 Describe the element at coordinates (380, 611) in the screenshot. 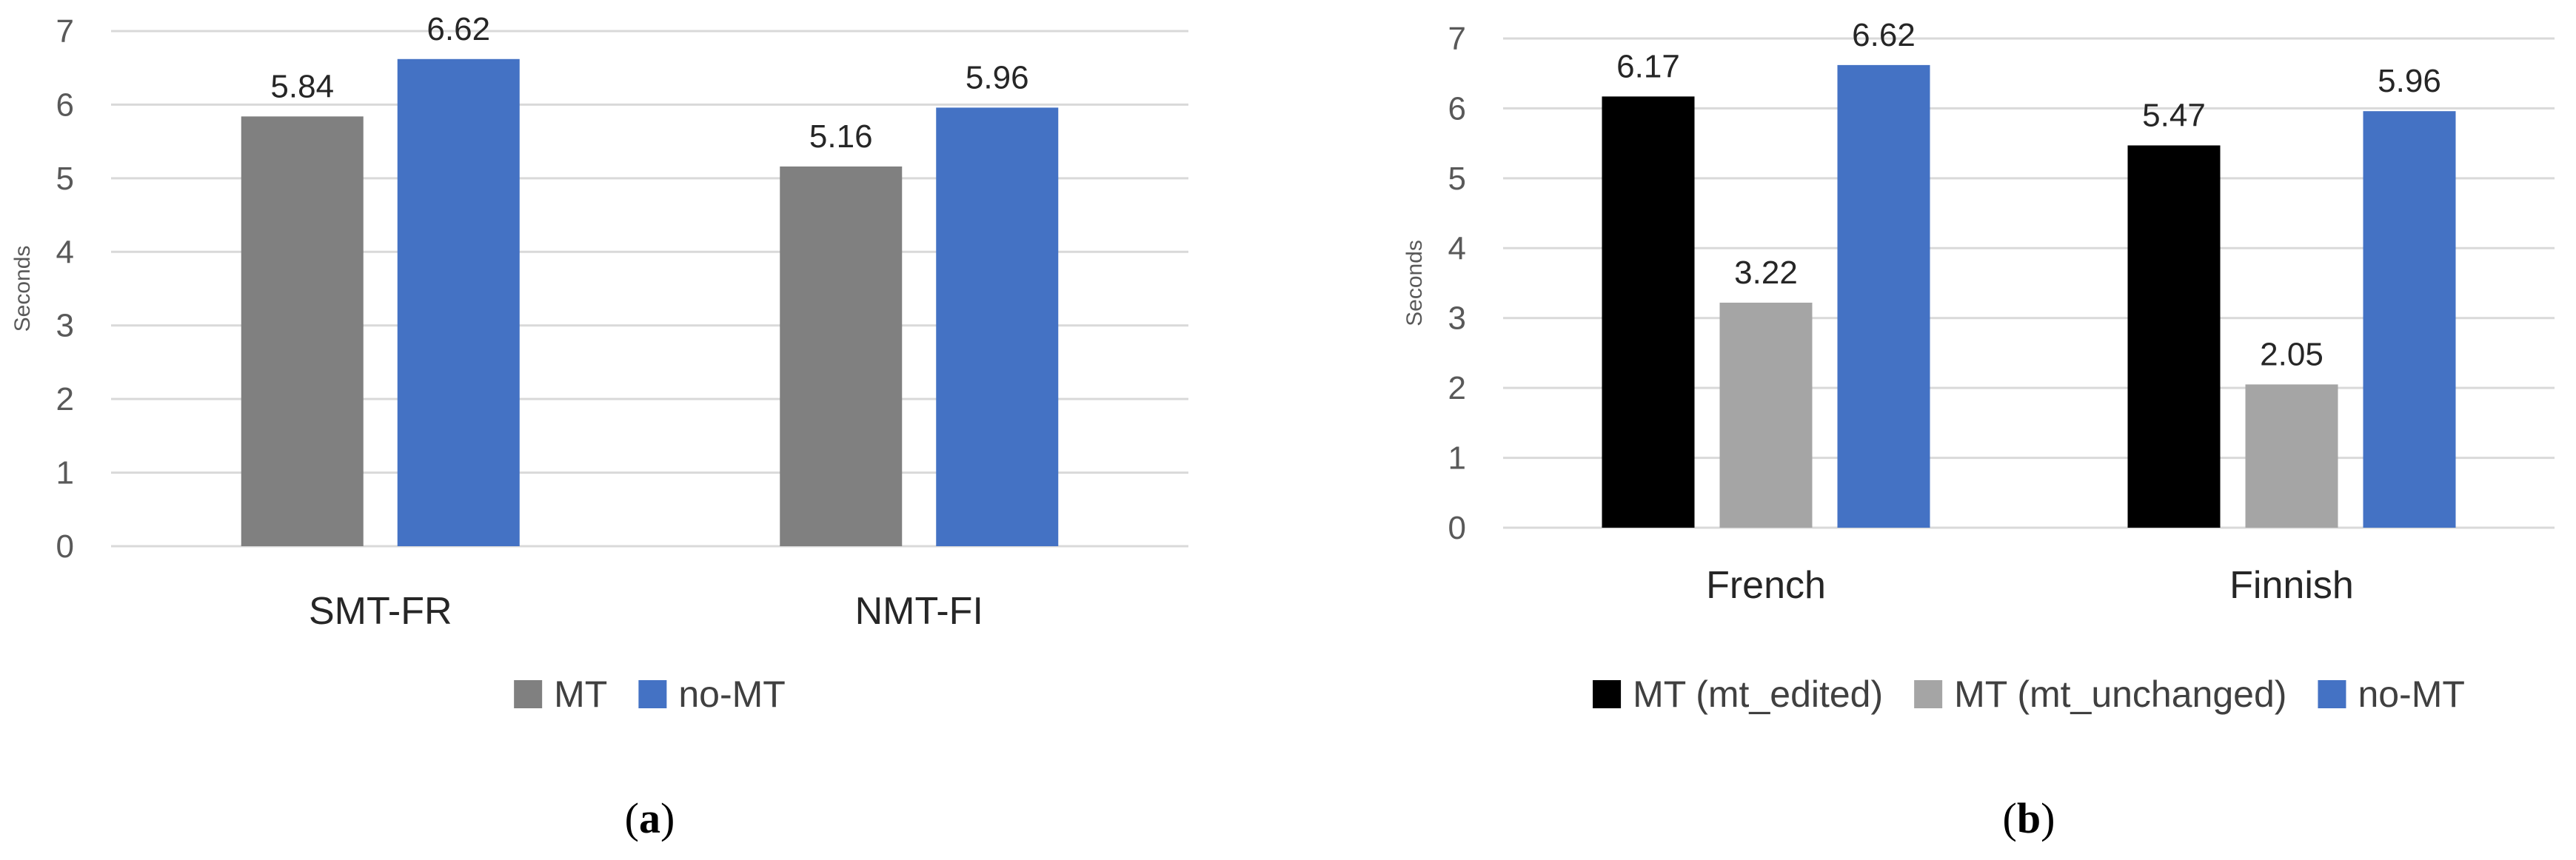

I see `x-category-label: SMT-FR` at that location.